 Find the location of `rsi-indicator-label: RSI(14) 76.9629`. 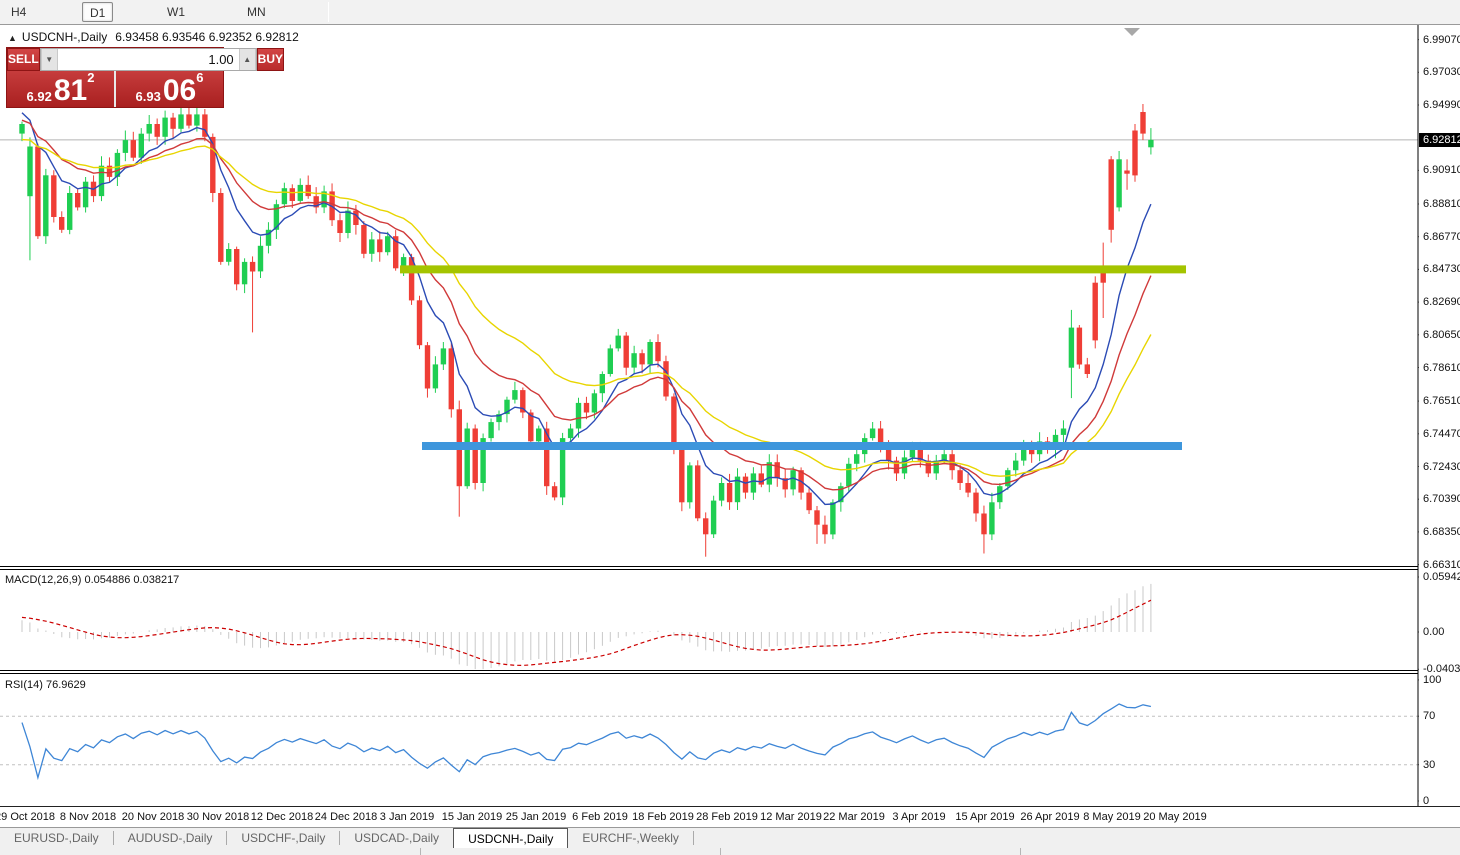

rsi-indicator-label: RSI(14) 76.9629 is located at coordinates (45, 685).